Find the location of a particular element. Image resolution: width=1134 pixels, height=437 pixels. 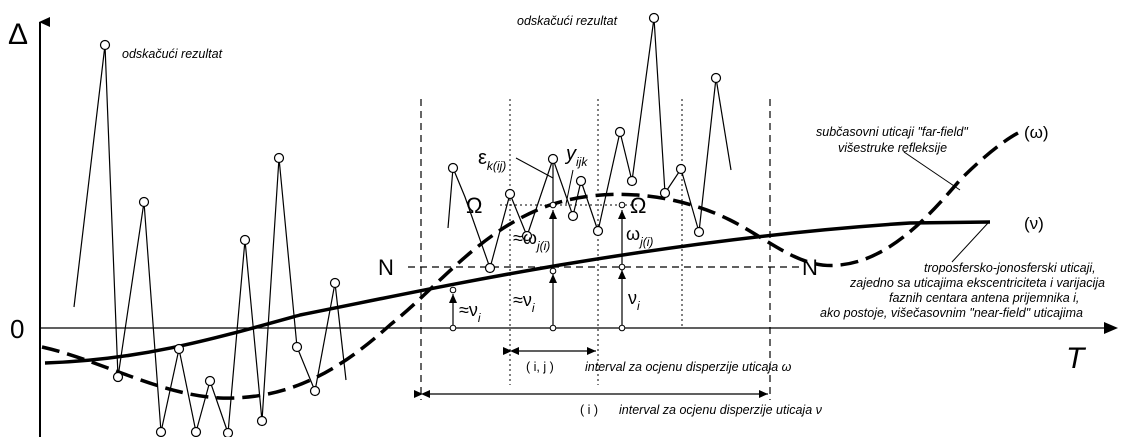

omega-j-point is located at coordinates (622, 205).